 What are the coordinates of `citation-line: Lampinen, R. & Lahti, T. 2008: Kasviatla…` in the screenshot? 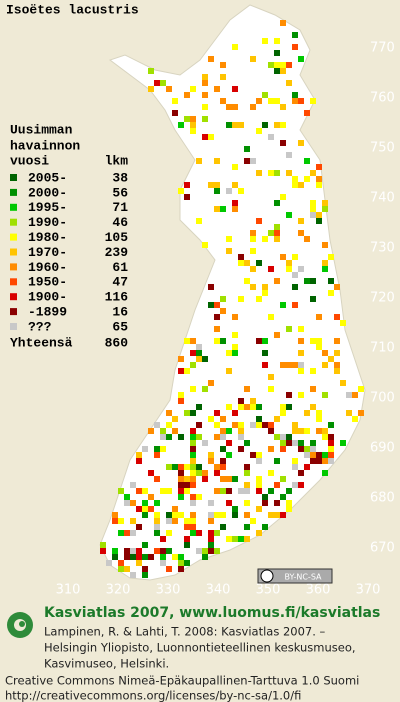 It's located at (185, 632).